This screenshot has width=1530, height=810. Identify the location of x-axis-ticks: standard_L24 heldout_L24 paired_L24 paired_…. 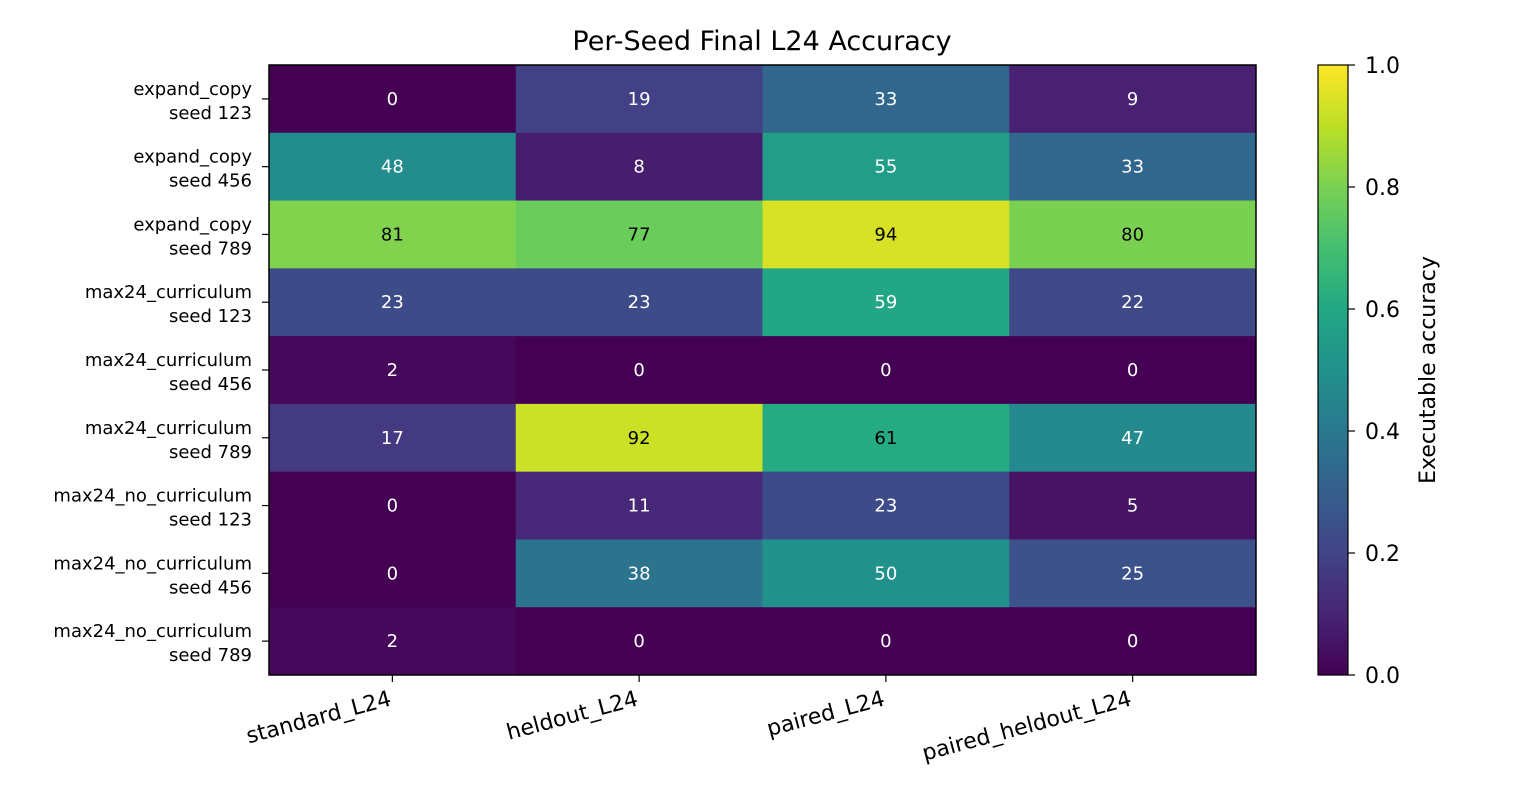
(689, 721).